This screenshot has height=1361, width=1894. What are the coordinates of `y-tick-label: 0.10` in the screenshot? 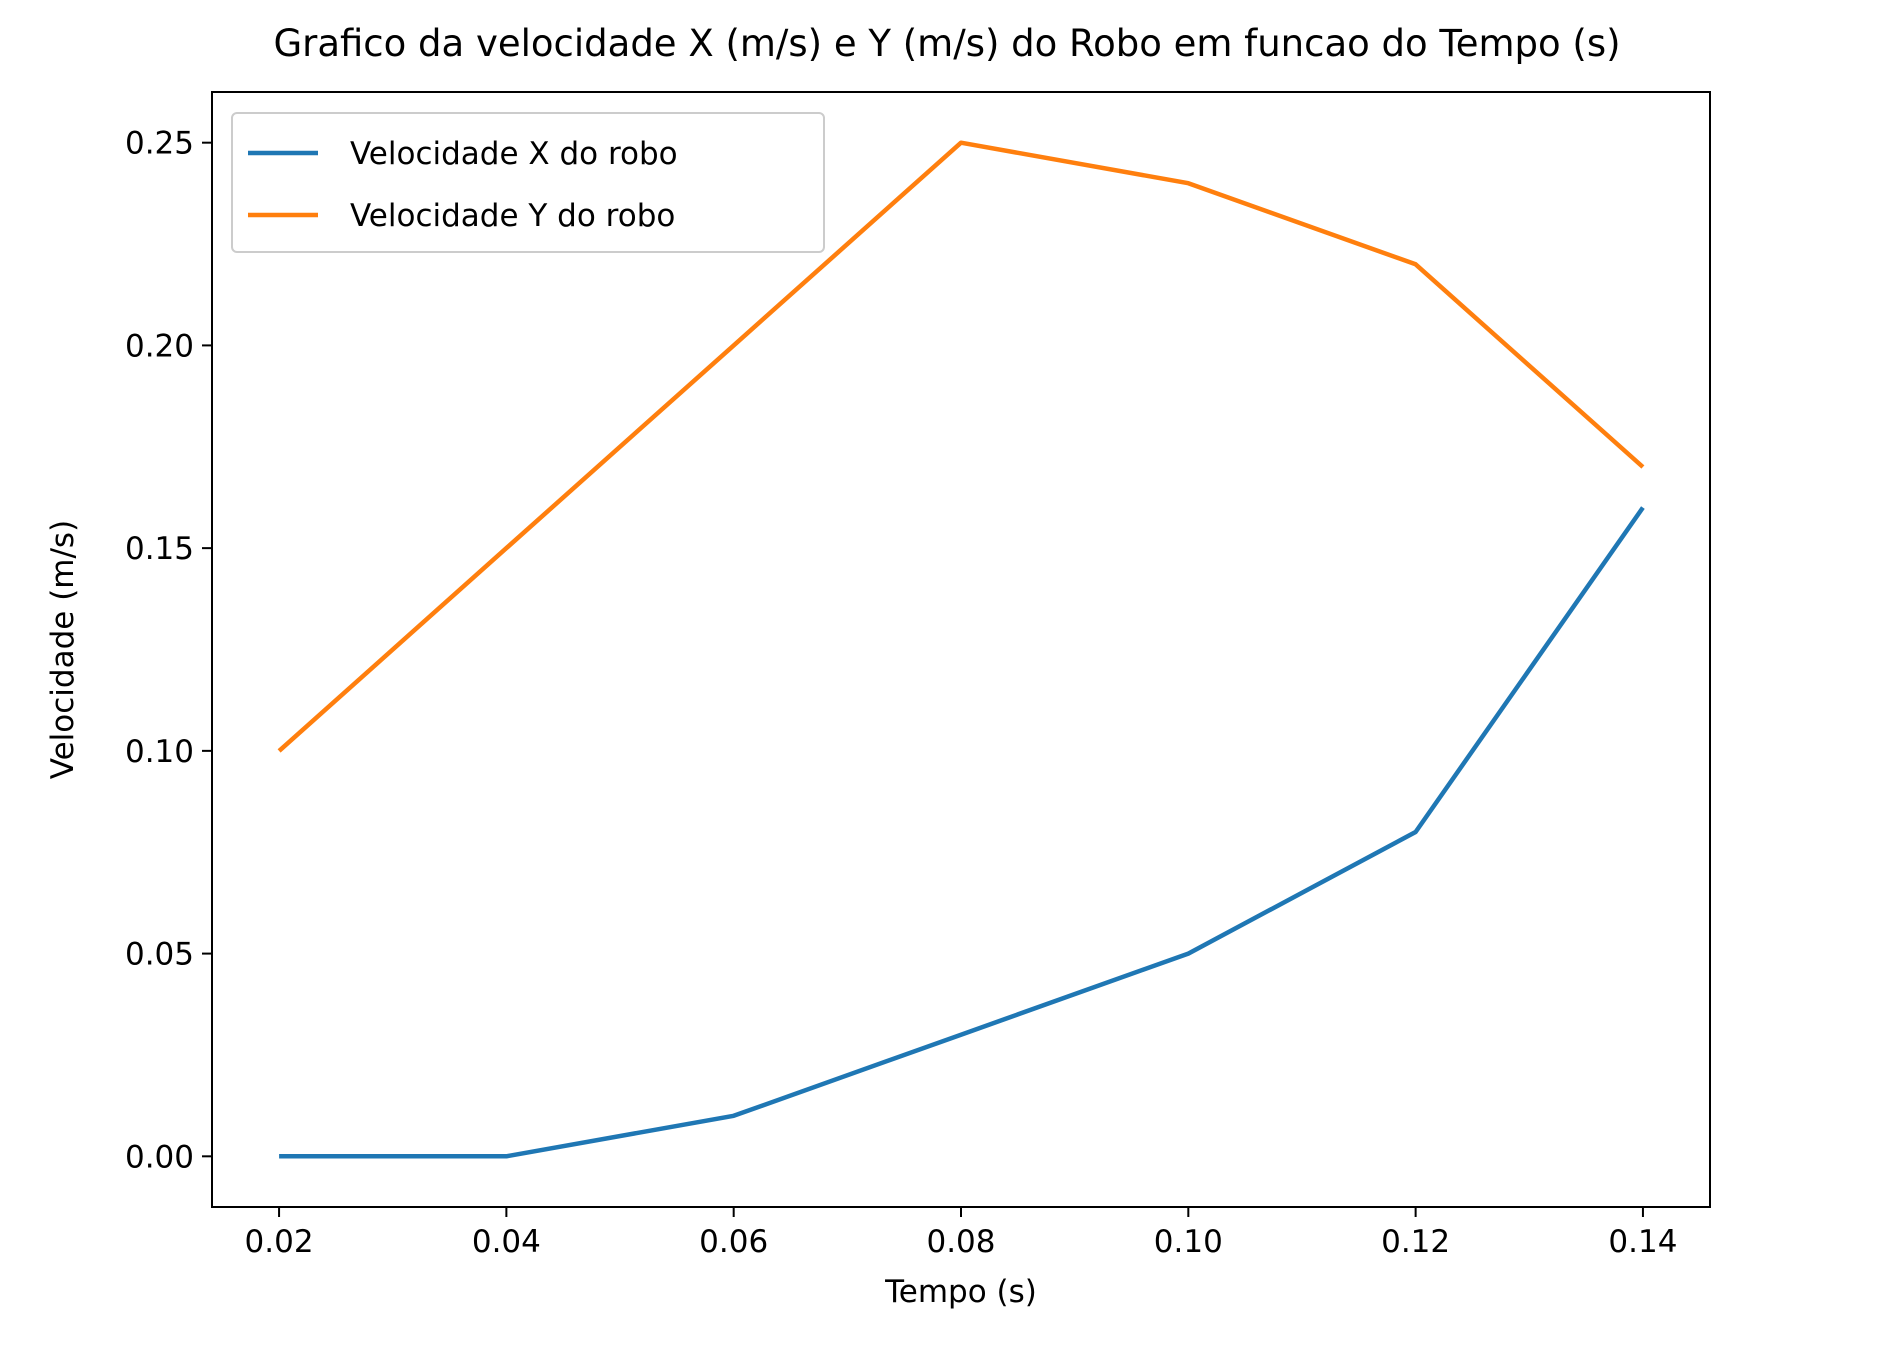 It's located at (159, 752).